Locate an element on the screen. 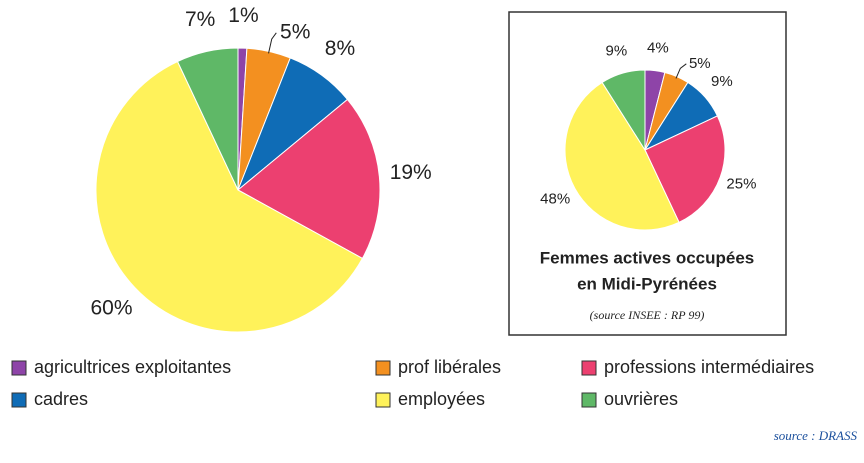  legend-label: agricultrices exploitantes is located at coordinates (132, 367).